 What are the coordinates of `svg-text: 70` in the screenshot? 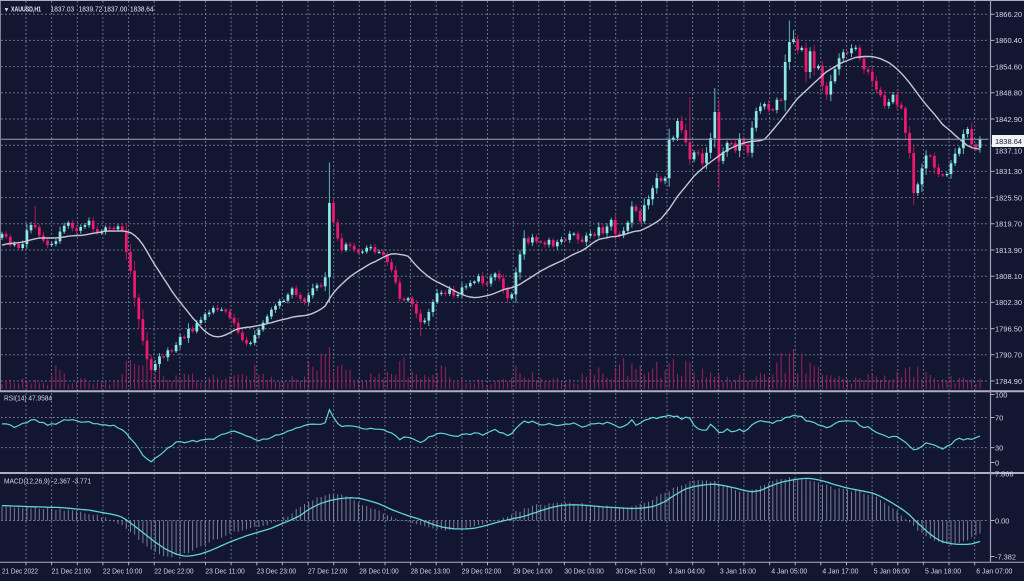 It's located at (999, 417).